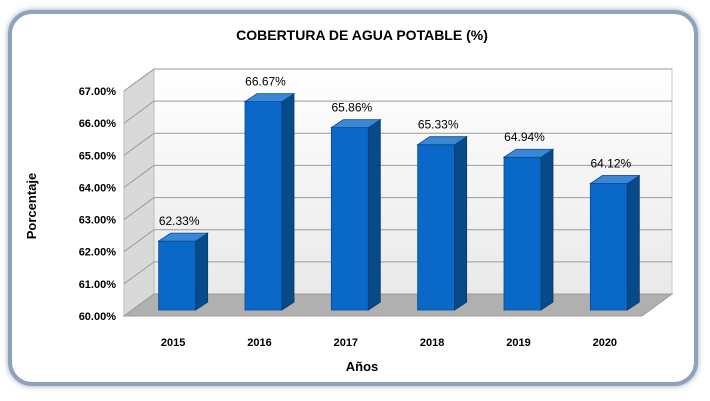 The width and height of the screenshot is (710, 401). Describe the element at coordinates (98, 124) in the screenshot. I see `y-tick-label: 66.00%` at that location.